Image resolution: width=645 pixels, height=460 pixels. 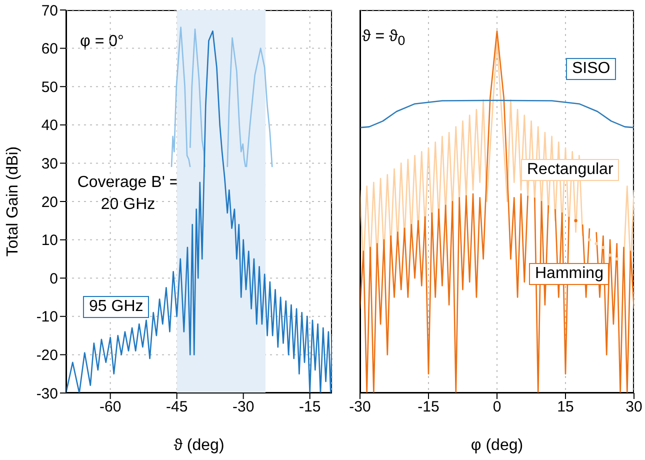 I want to click on x-axis-title: ϑ (deg), so click(x=199, y=445).